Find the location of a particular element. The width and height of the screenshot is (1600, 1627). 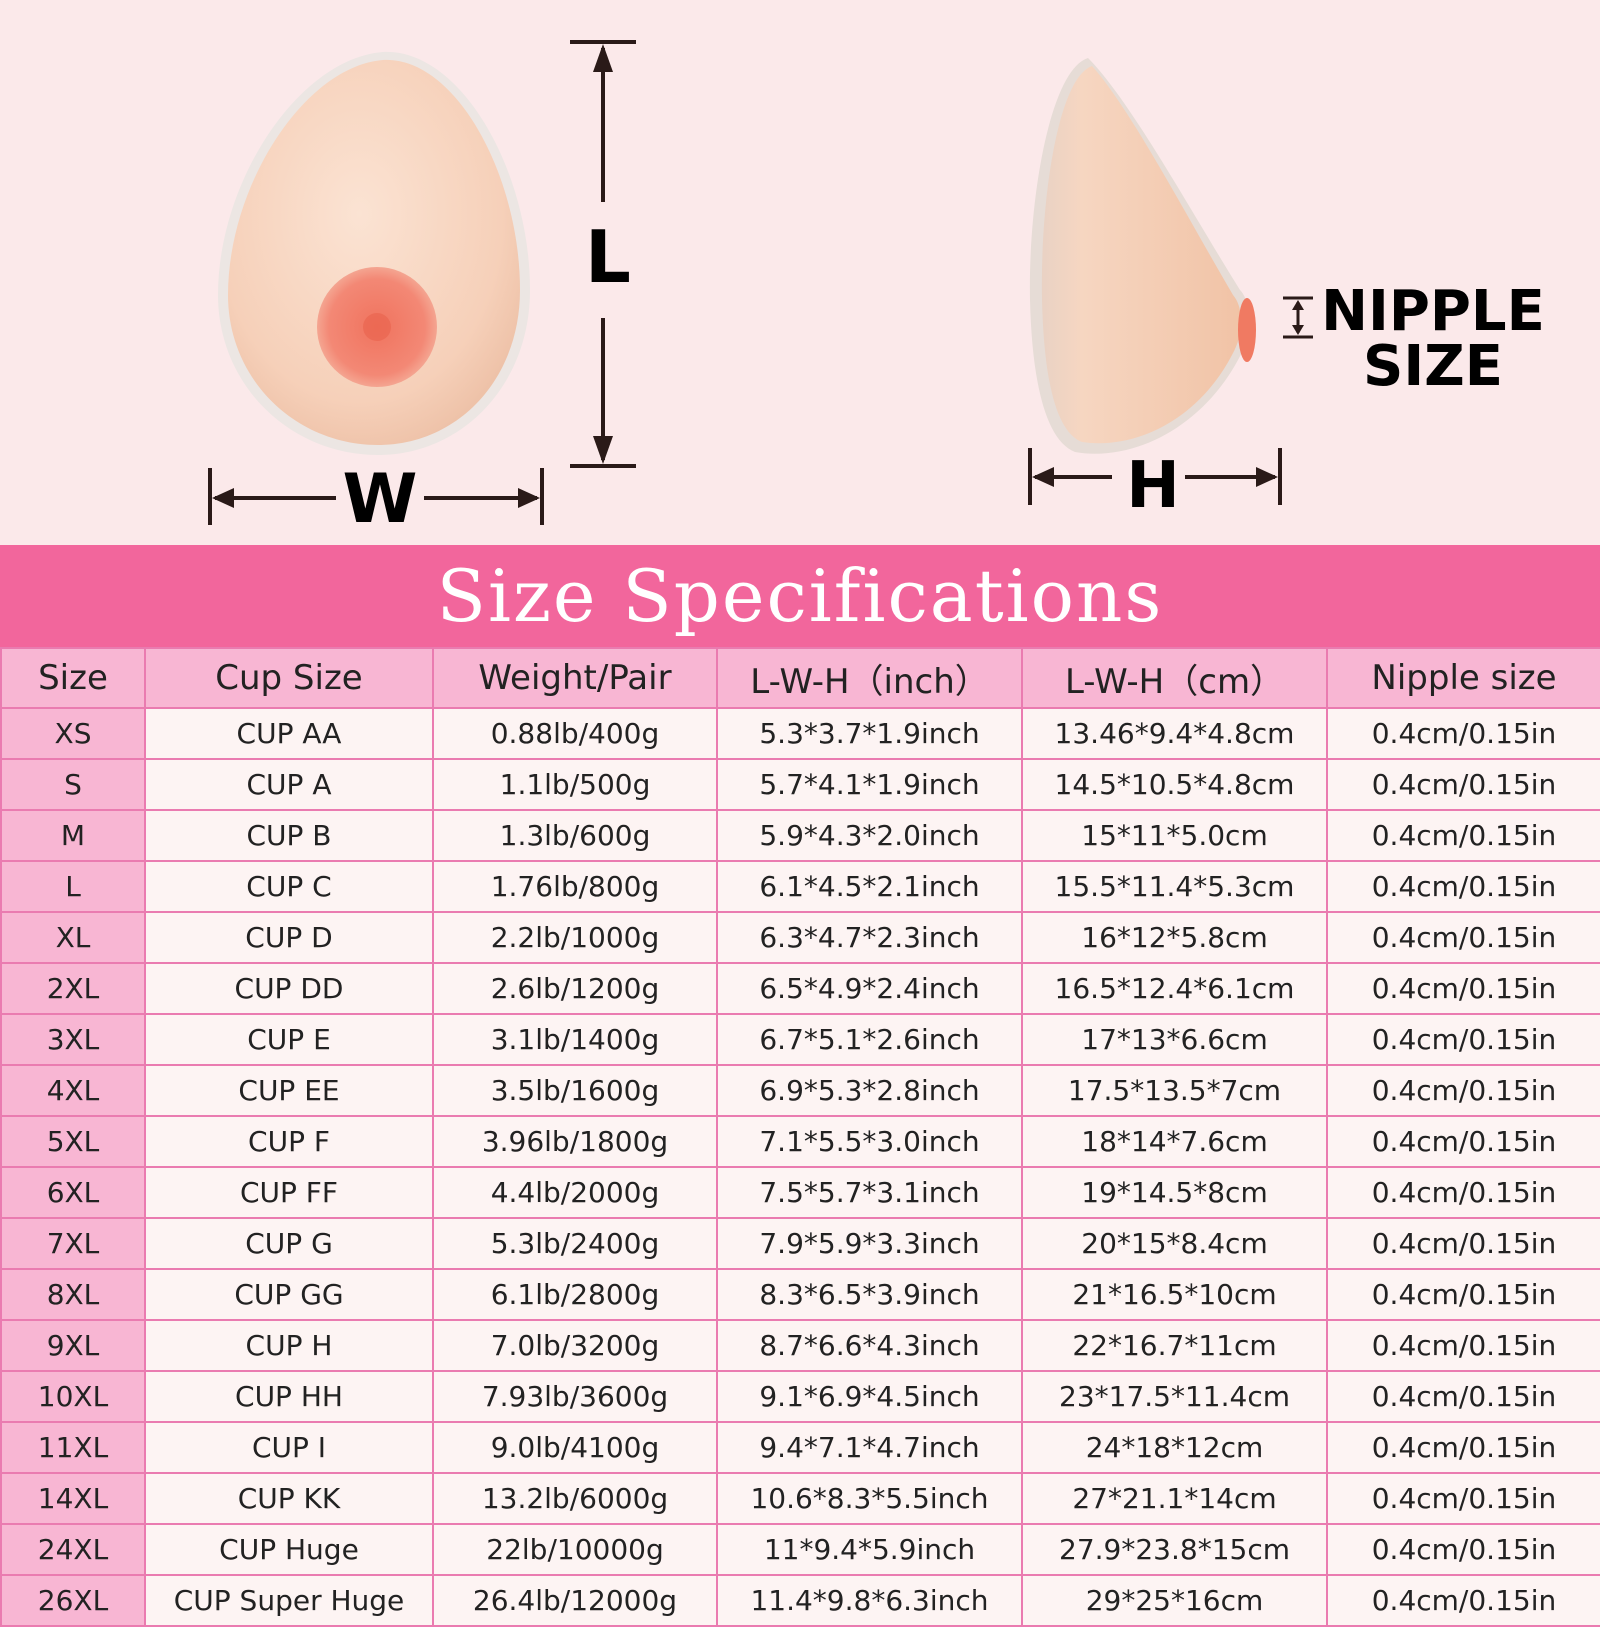

size-cell: 5XL is located at coordinates (73, 1141).